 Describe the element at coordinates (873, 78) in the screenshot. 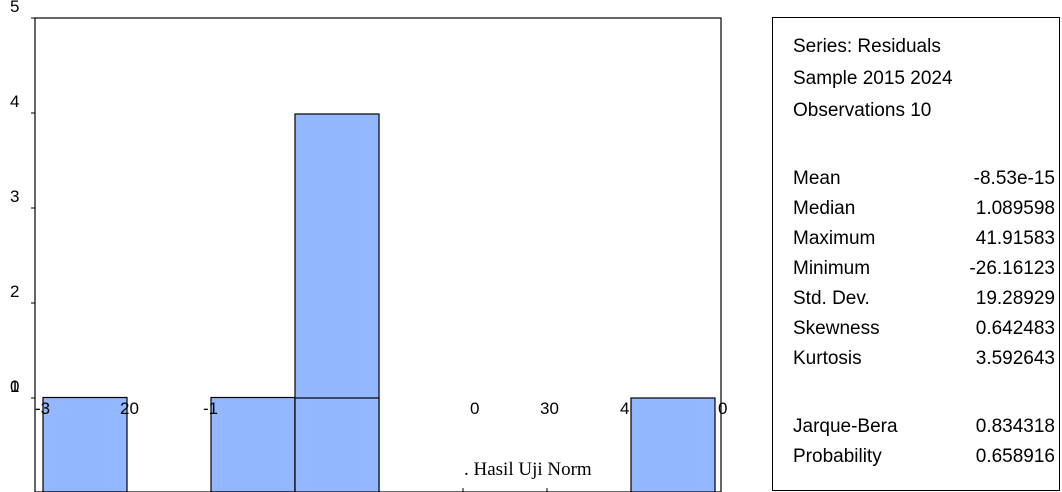

I see `sample-label: Sample 2015 2024` at that location.